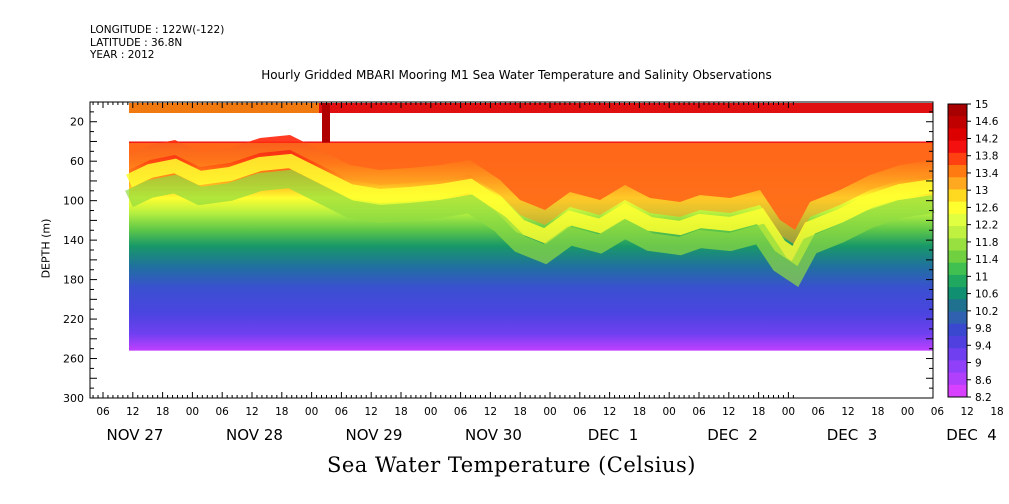 This screenshot has width=1009, height=504. Describe the element at coordinates (987, 260) in the screenshot. I see `colorbar-label: 11.4` at that location.